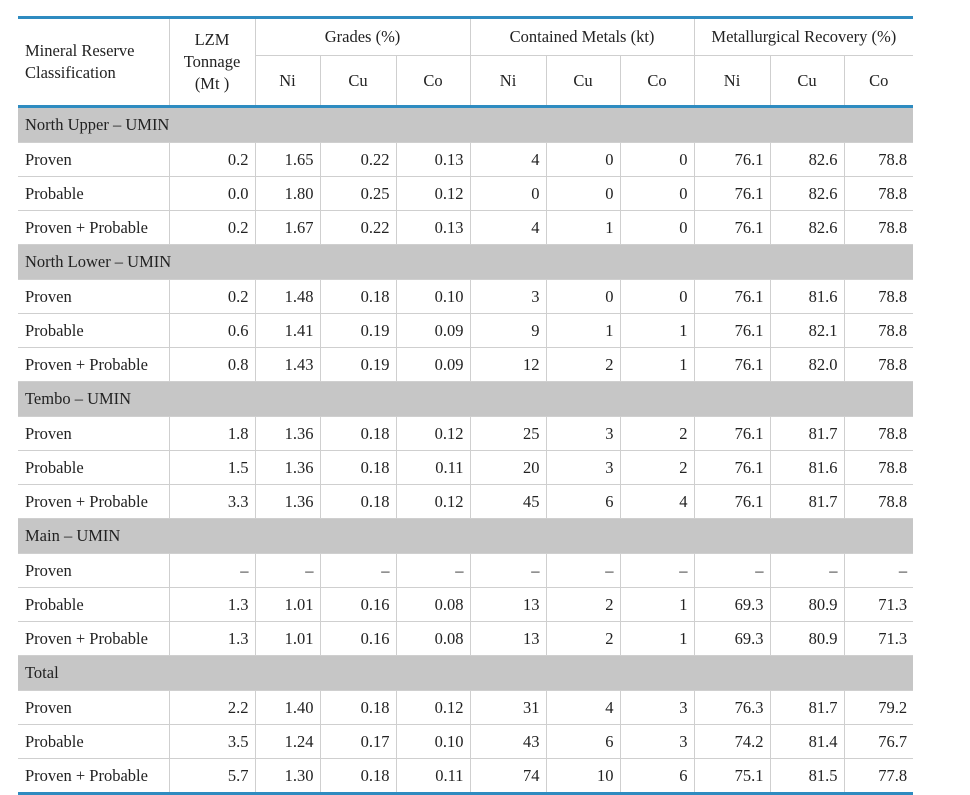 The width and height of the screenshot is (970, 795). I want to click on section-header-row: North Lower – UMIN, so click(466, 262).